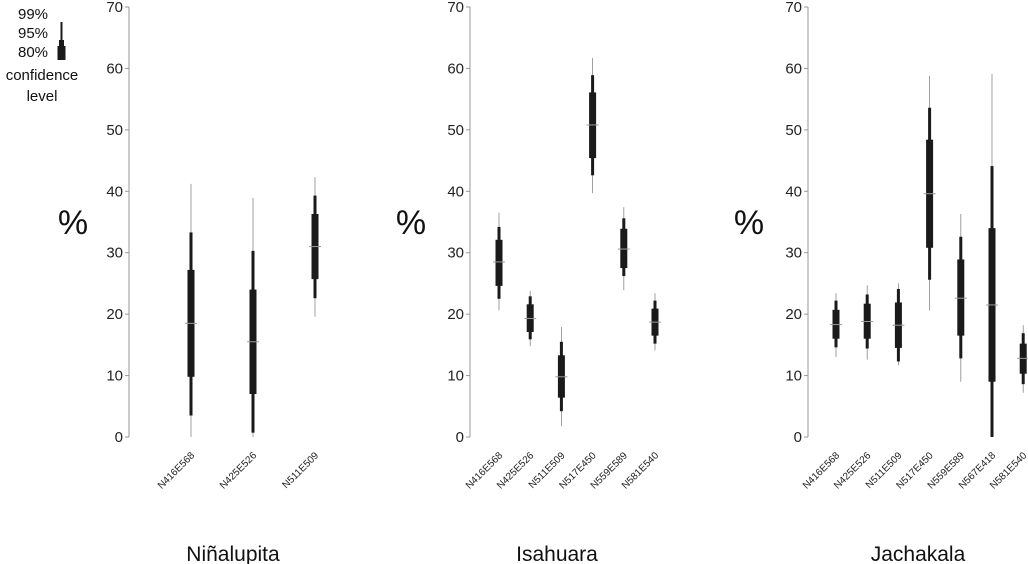  Describe the element at coordinates (300, 470) in the screenshot. I see `category-label: N511E509` at that location.